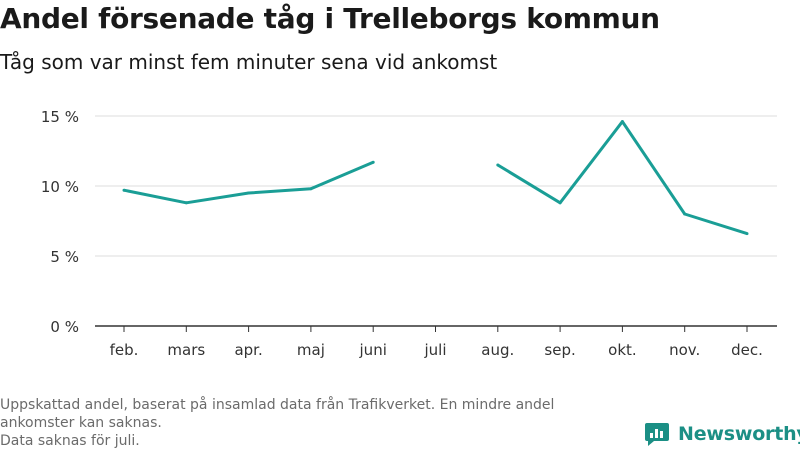 This screenshot has height=450, width=800. What do you see at coordinates (60, 222) in the screenshot?
I see `y-axis-tick-labels: 0 % 5 % 10 % 15 %` at bounding box center [60, 222].